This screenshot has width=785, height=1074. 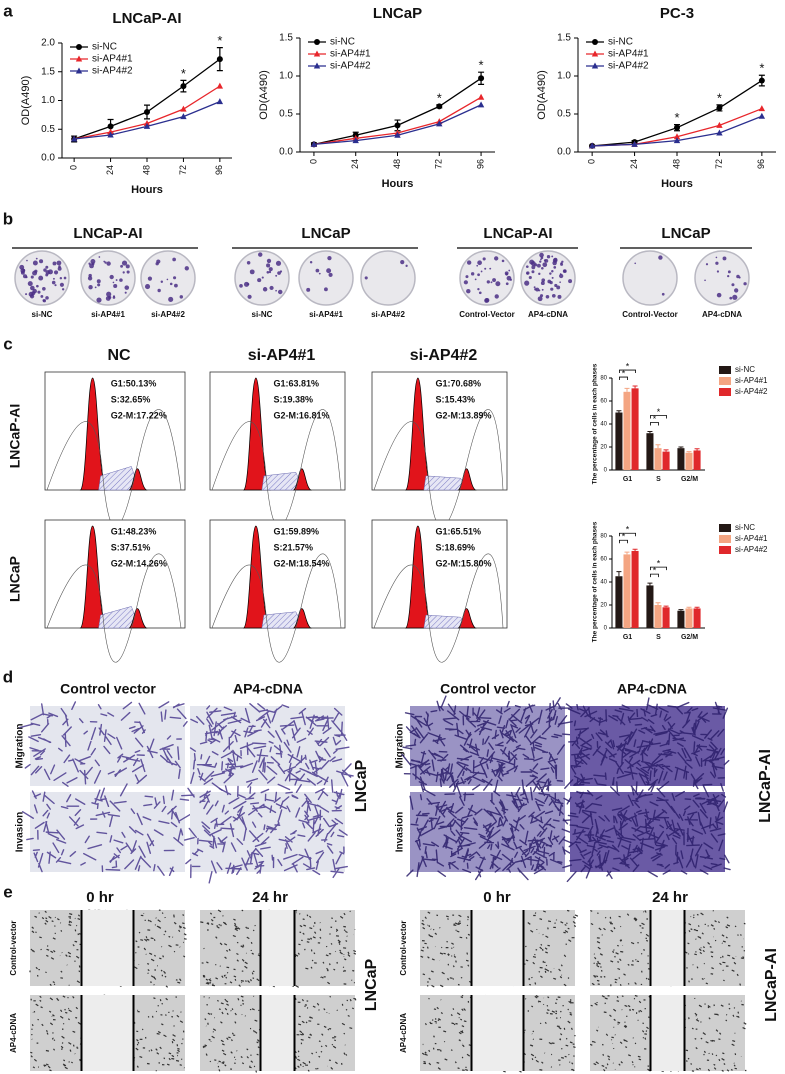 What do you see at coordinates (603, 379) in the screenshot?
I see `y-tick-label: 80` at bounding box center [603, 379].